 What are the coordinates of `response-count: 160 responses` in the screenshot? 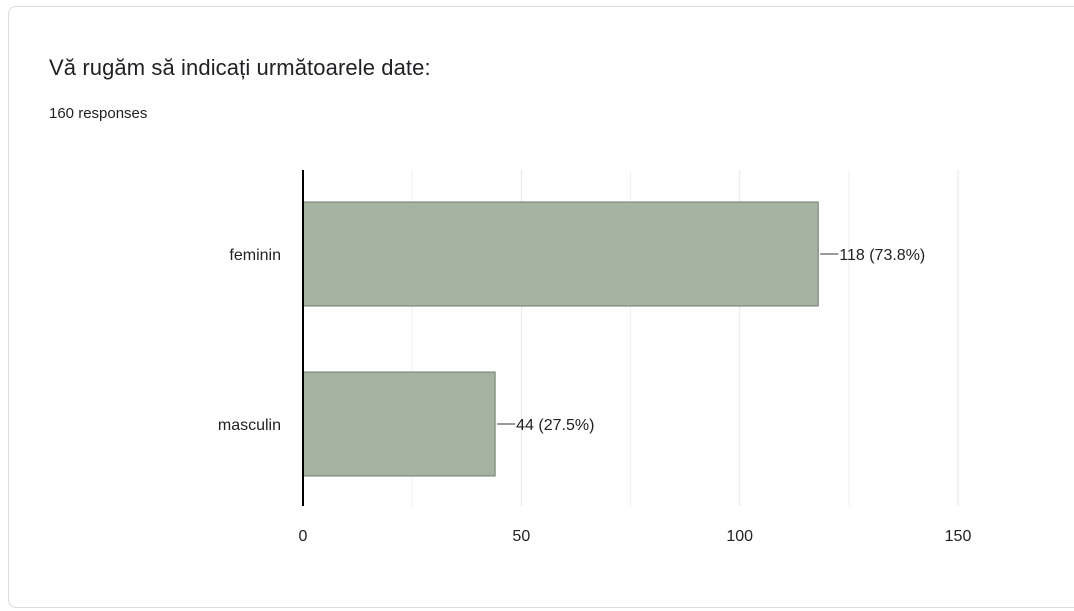 It's located at (98, 113).